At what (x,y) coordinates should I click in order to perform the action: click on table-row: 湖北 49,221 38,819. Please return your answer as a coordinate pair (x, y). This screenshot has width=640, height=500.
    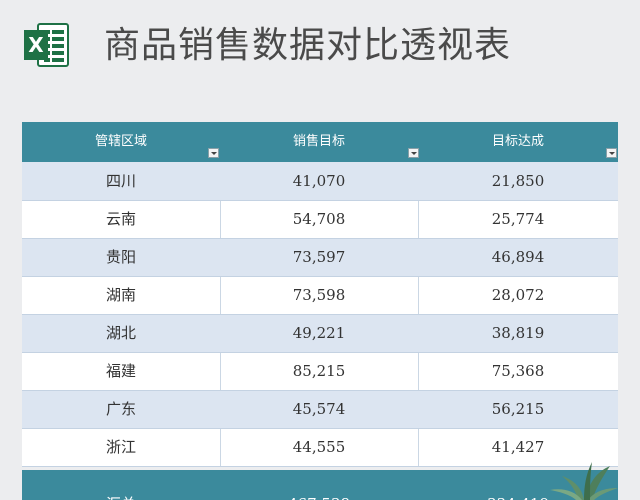
    Looking at the image, I should click on (320, 333).